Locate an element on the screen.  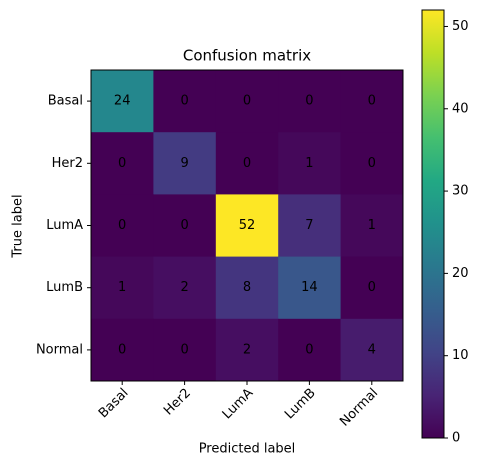
colorbar-tick-label: 10 is located at coordinates (460, 355).